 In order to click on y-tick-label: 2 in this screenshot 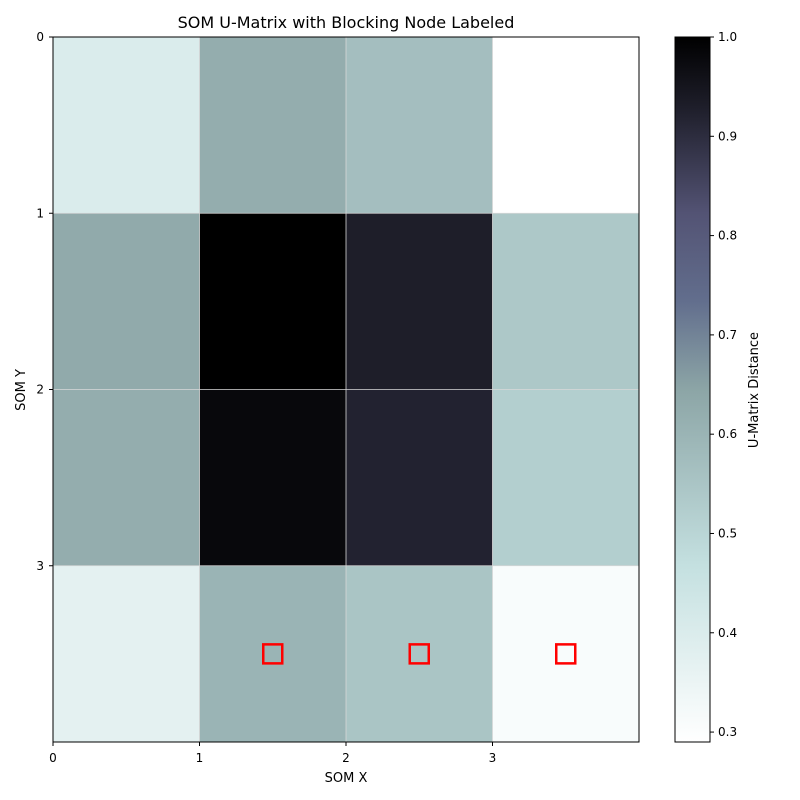, I will do `click(40, 390)`.